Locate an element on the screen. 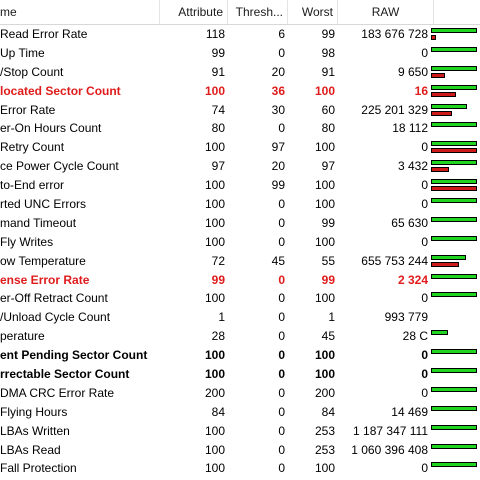 This screenshot has width=480, height=480. attribute-name-cell: mand Timeout is located at coordinates (38, 222).